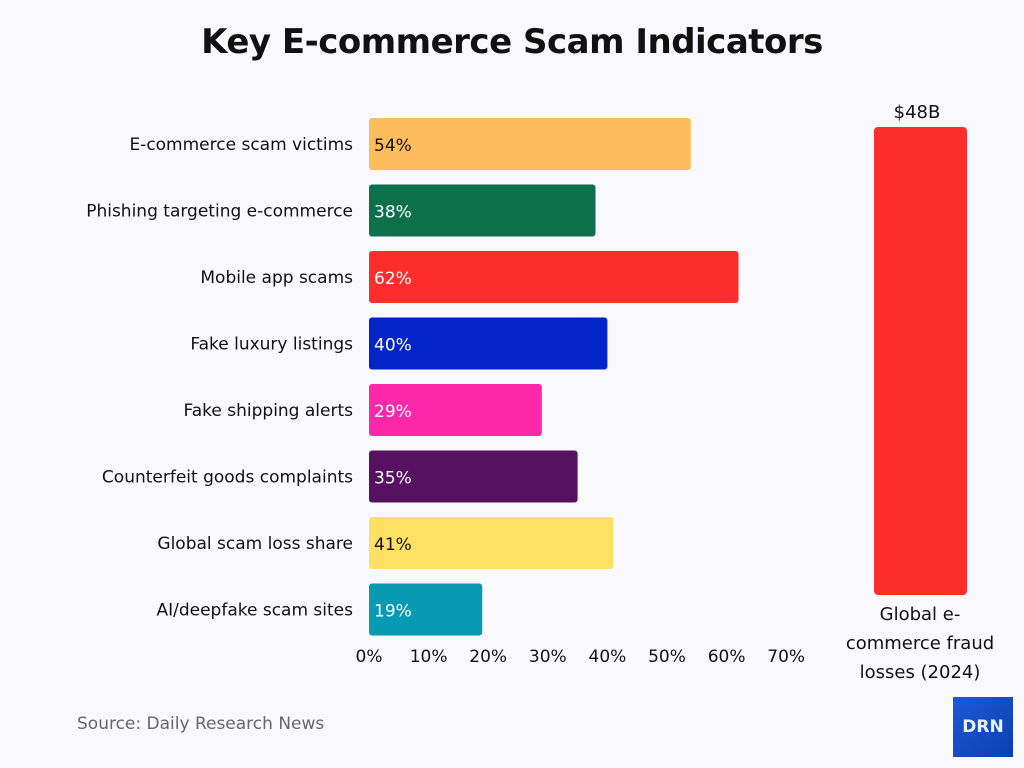 The width and height of the screenshot is (1024, 768). Describe the element at coordinates (727, 657) in the screenshot. I see `x-tick-label: 60%` at that location.